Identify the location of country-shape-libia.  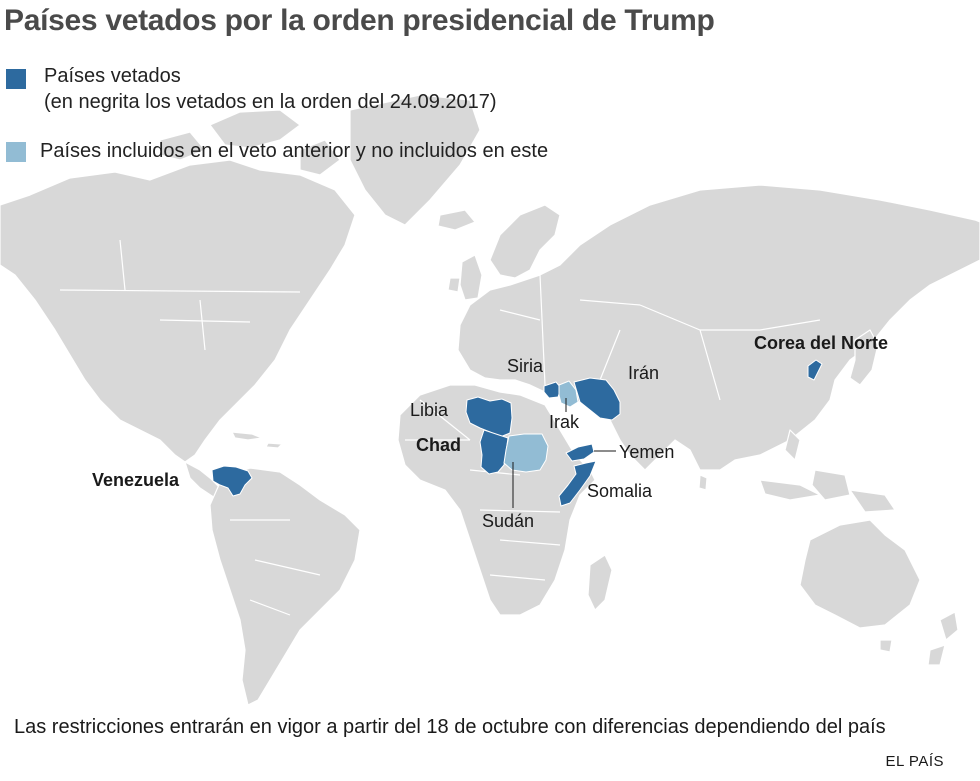
(489, 417).